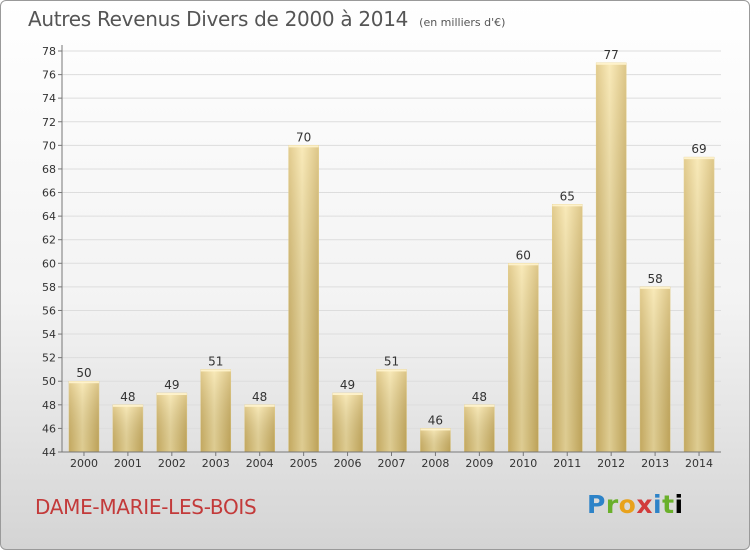  Describe the element at coordinates (303, 137) in the screenshot. I see `data-label: 70` at that location.